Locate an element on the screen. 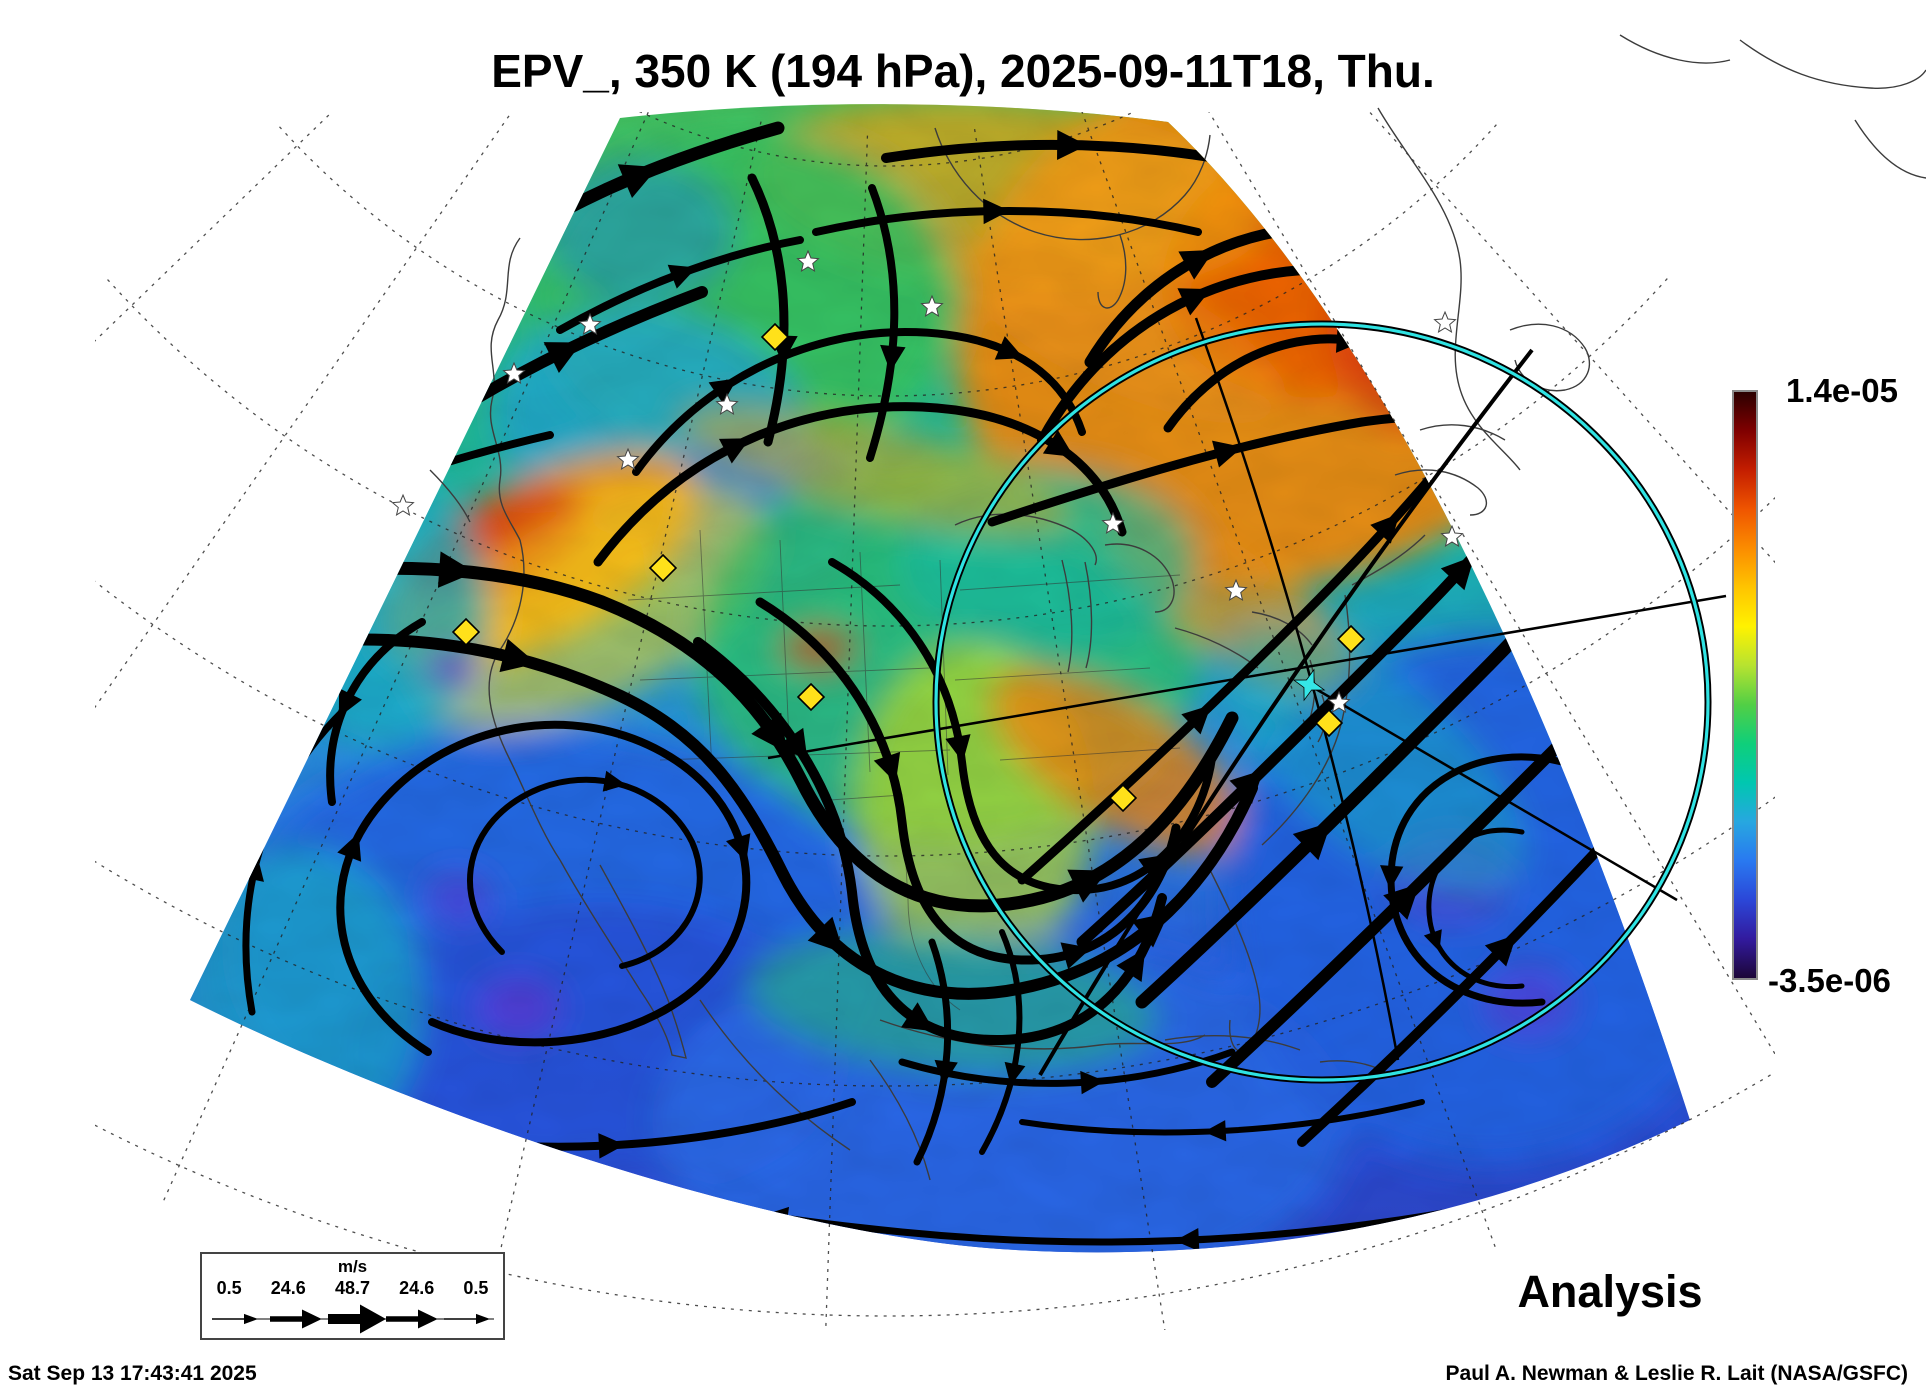 This screenshot has width=1926, height=1394. analysis-label: Analysis is located at coordinates (1610, 1291).